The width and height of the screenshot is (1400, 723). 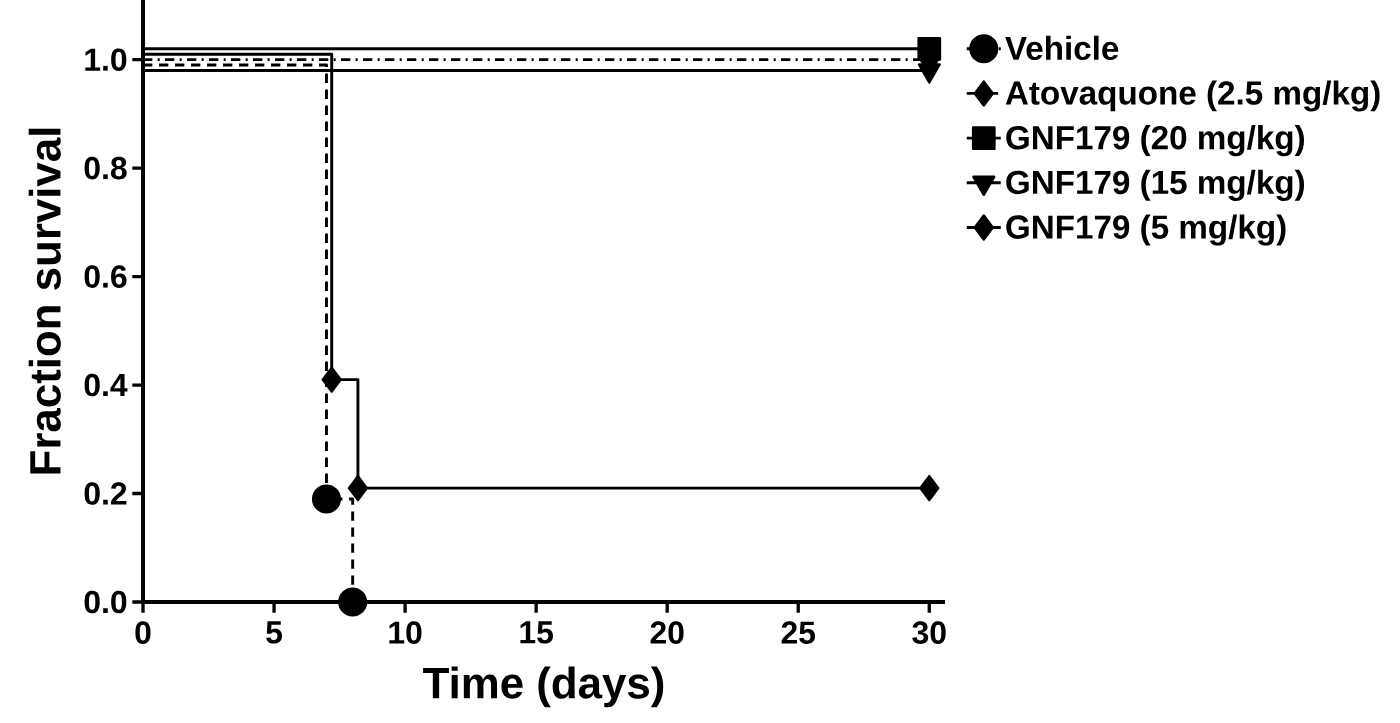 I want to click on y-tick-label: 0.2, so click(x=105, y=493).